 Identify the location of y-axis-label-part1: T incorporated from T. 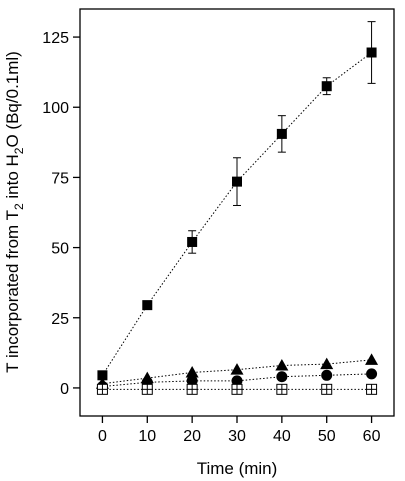
(12, 291).